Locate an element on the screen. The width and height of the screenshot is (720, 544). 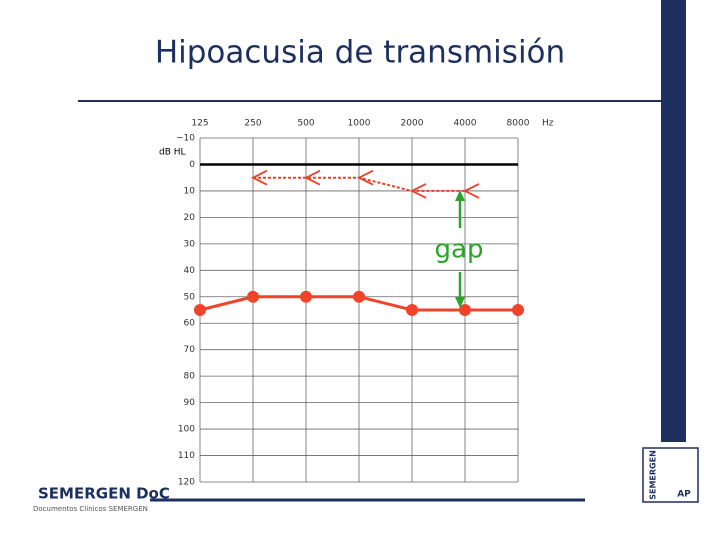
x-tick-label: 2000 is located at coordinates (412, 124).